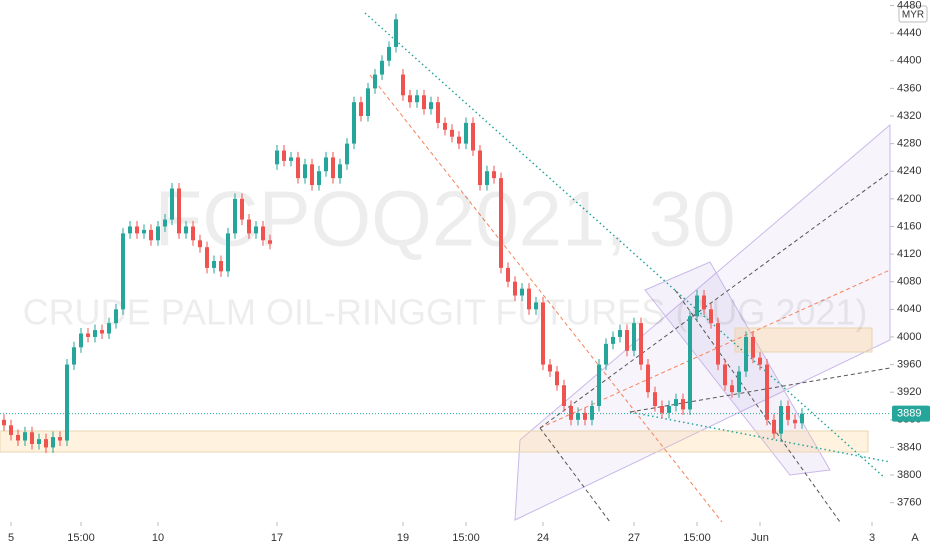  I want to click on y-tick-label: 3960, so click(909, 364).